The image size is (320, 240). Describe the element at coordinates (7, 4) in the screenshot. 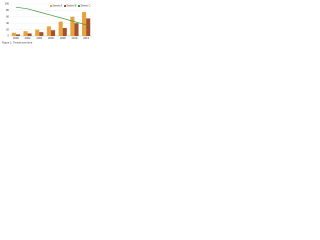

I see `y-tick-label: 100` at that location.